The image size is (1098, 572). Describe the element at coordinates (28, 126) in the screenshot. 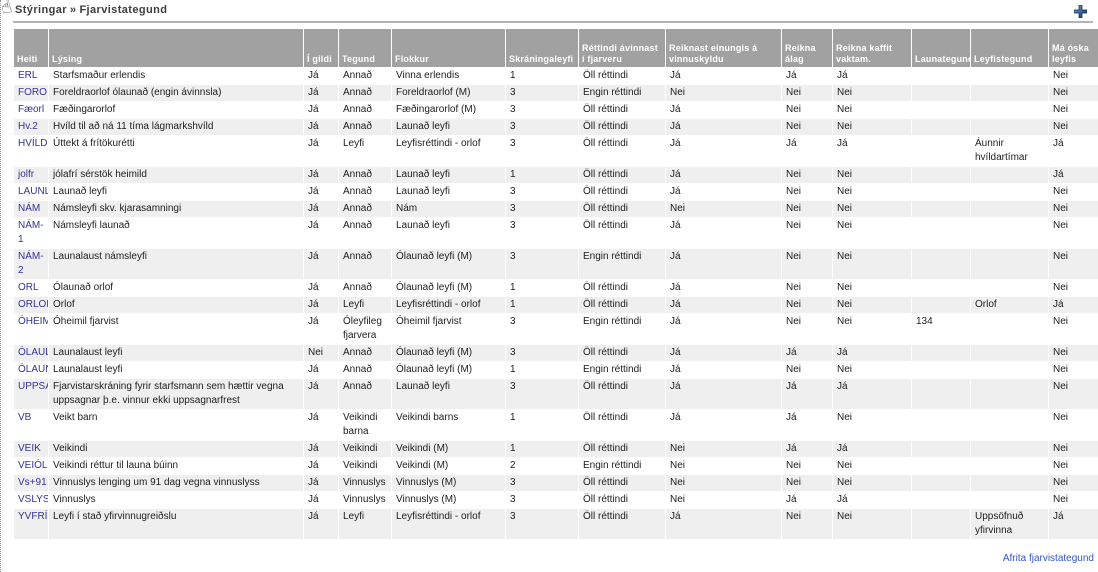

I see `fjarvistategund-link: Hv.2` at that location.